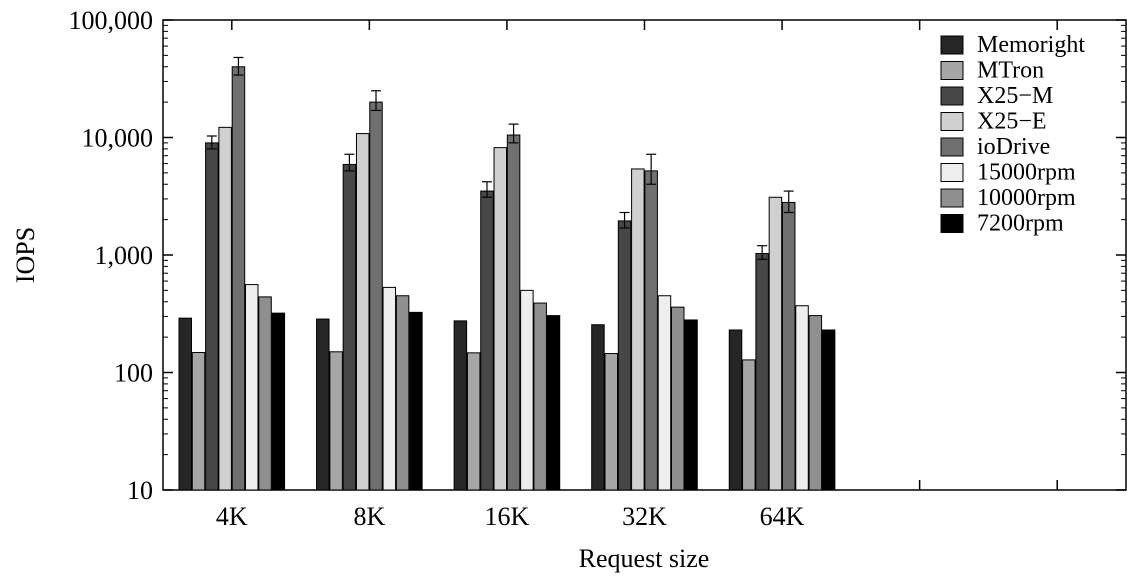 The height and width of the screenshot is (577, 1127). I want to click on legend-label: MTron, so click(1010, 71).